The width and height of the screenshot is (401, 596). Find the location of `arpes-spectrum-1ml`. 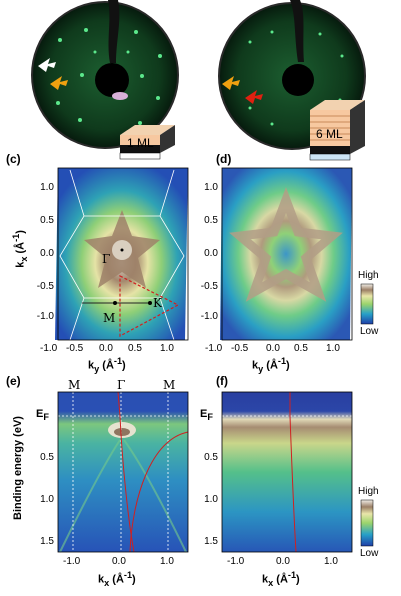

arpes-spectrum-1ml is located at coordinates (123, 472).